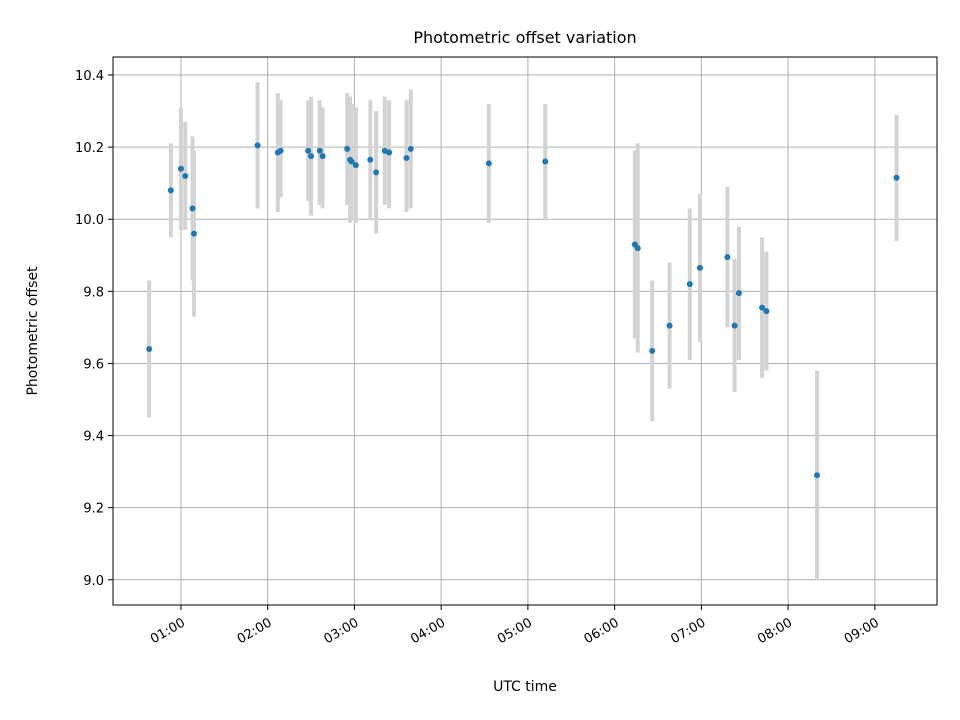  I want to click on x-tick-label: 07:00, so click(688, 631).